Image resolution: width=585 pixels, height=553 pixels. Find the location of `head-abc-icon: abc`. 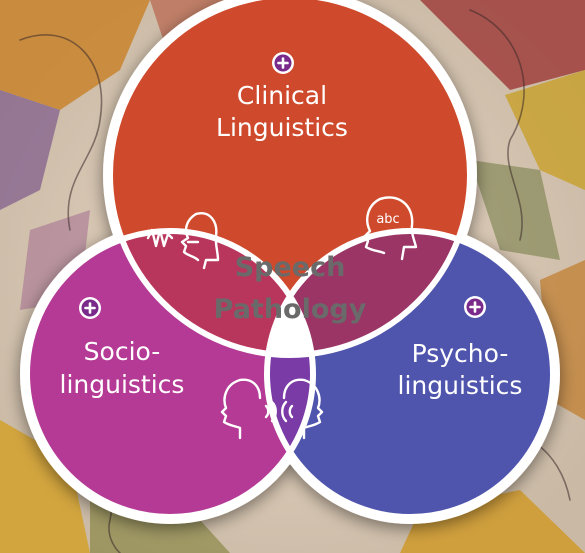

head-abc-icon: abc is located at coordinates (390, 228).